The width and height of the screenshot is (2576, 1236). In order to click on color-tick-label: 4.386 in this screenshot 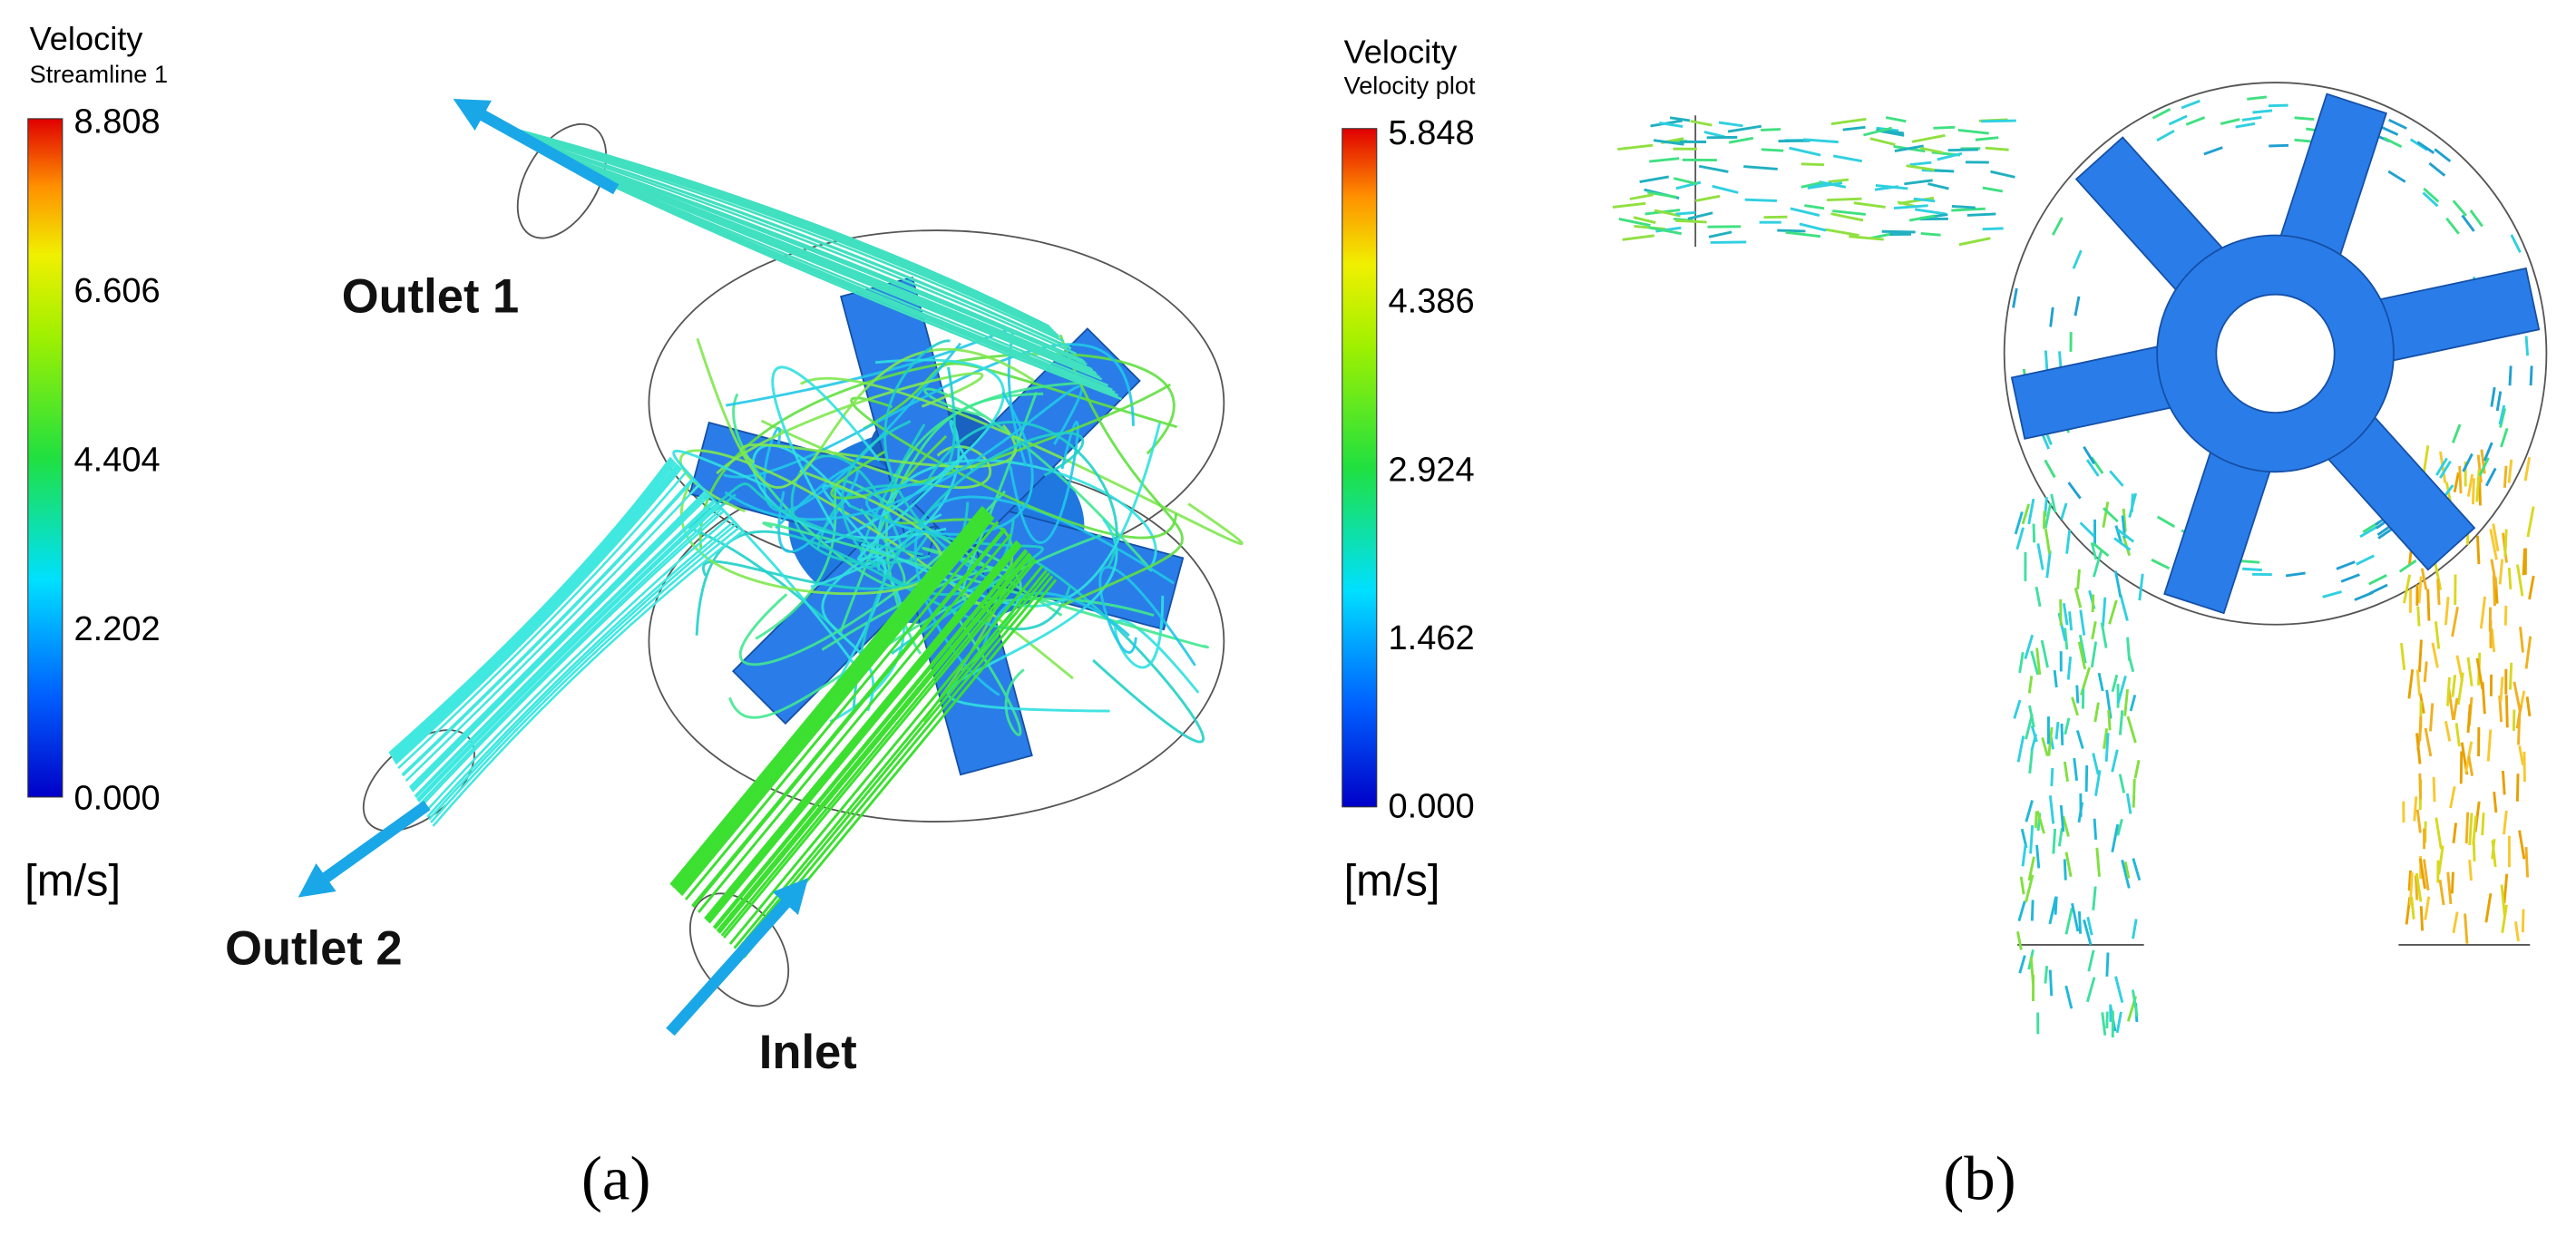, I will do `click(1431, 302)`.